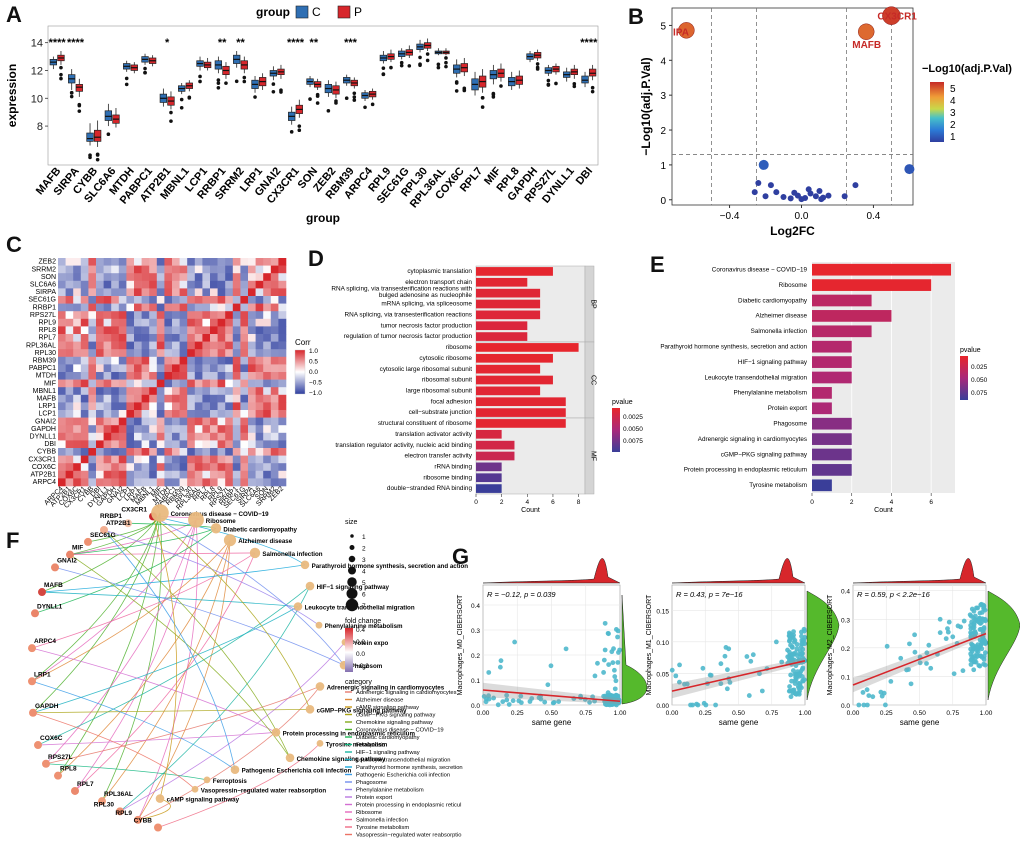 This screenshot has width=1020, height=854. Describe the element at coordinates (663, 201) in the screenshot. I see `y-tick-label: 0` at that location.